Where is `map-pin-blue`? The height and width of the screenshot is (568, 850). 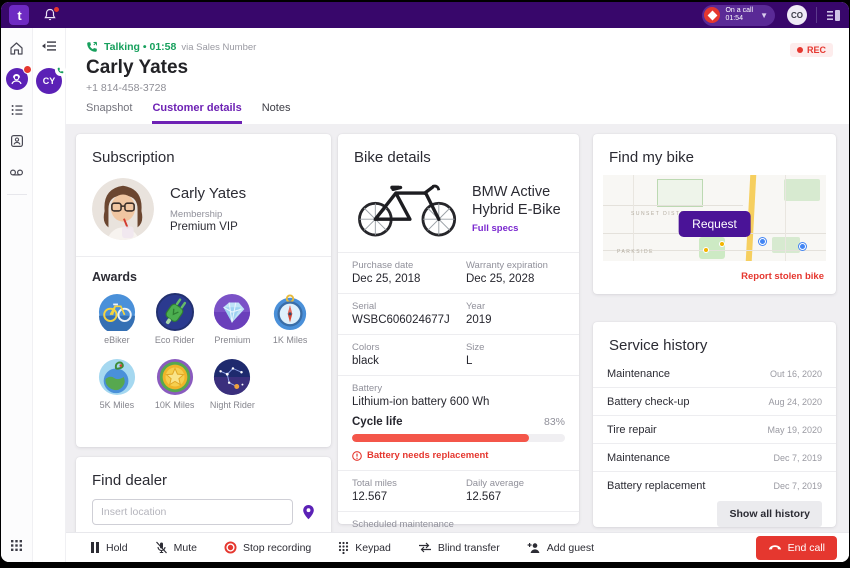
map-pin-blue is located at coordinates (802, 246).